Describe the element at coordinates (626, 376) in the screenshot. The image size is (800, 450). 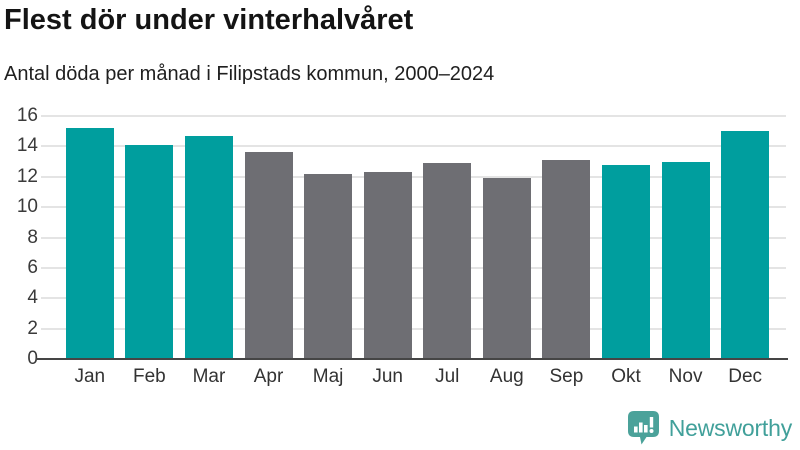
I see `x-tick-label-okt: Okt` at that location.